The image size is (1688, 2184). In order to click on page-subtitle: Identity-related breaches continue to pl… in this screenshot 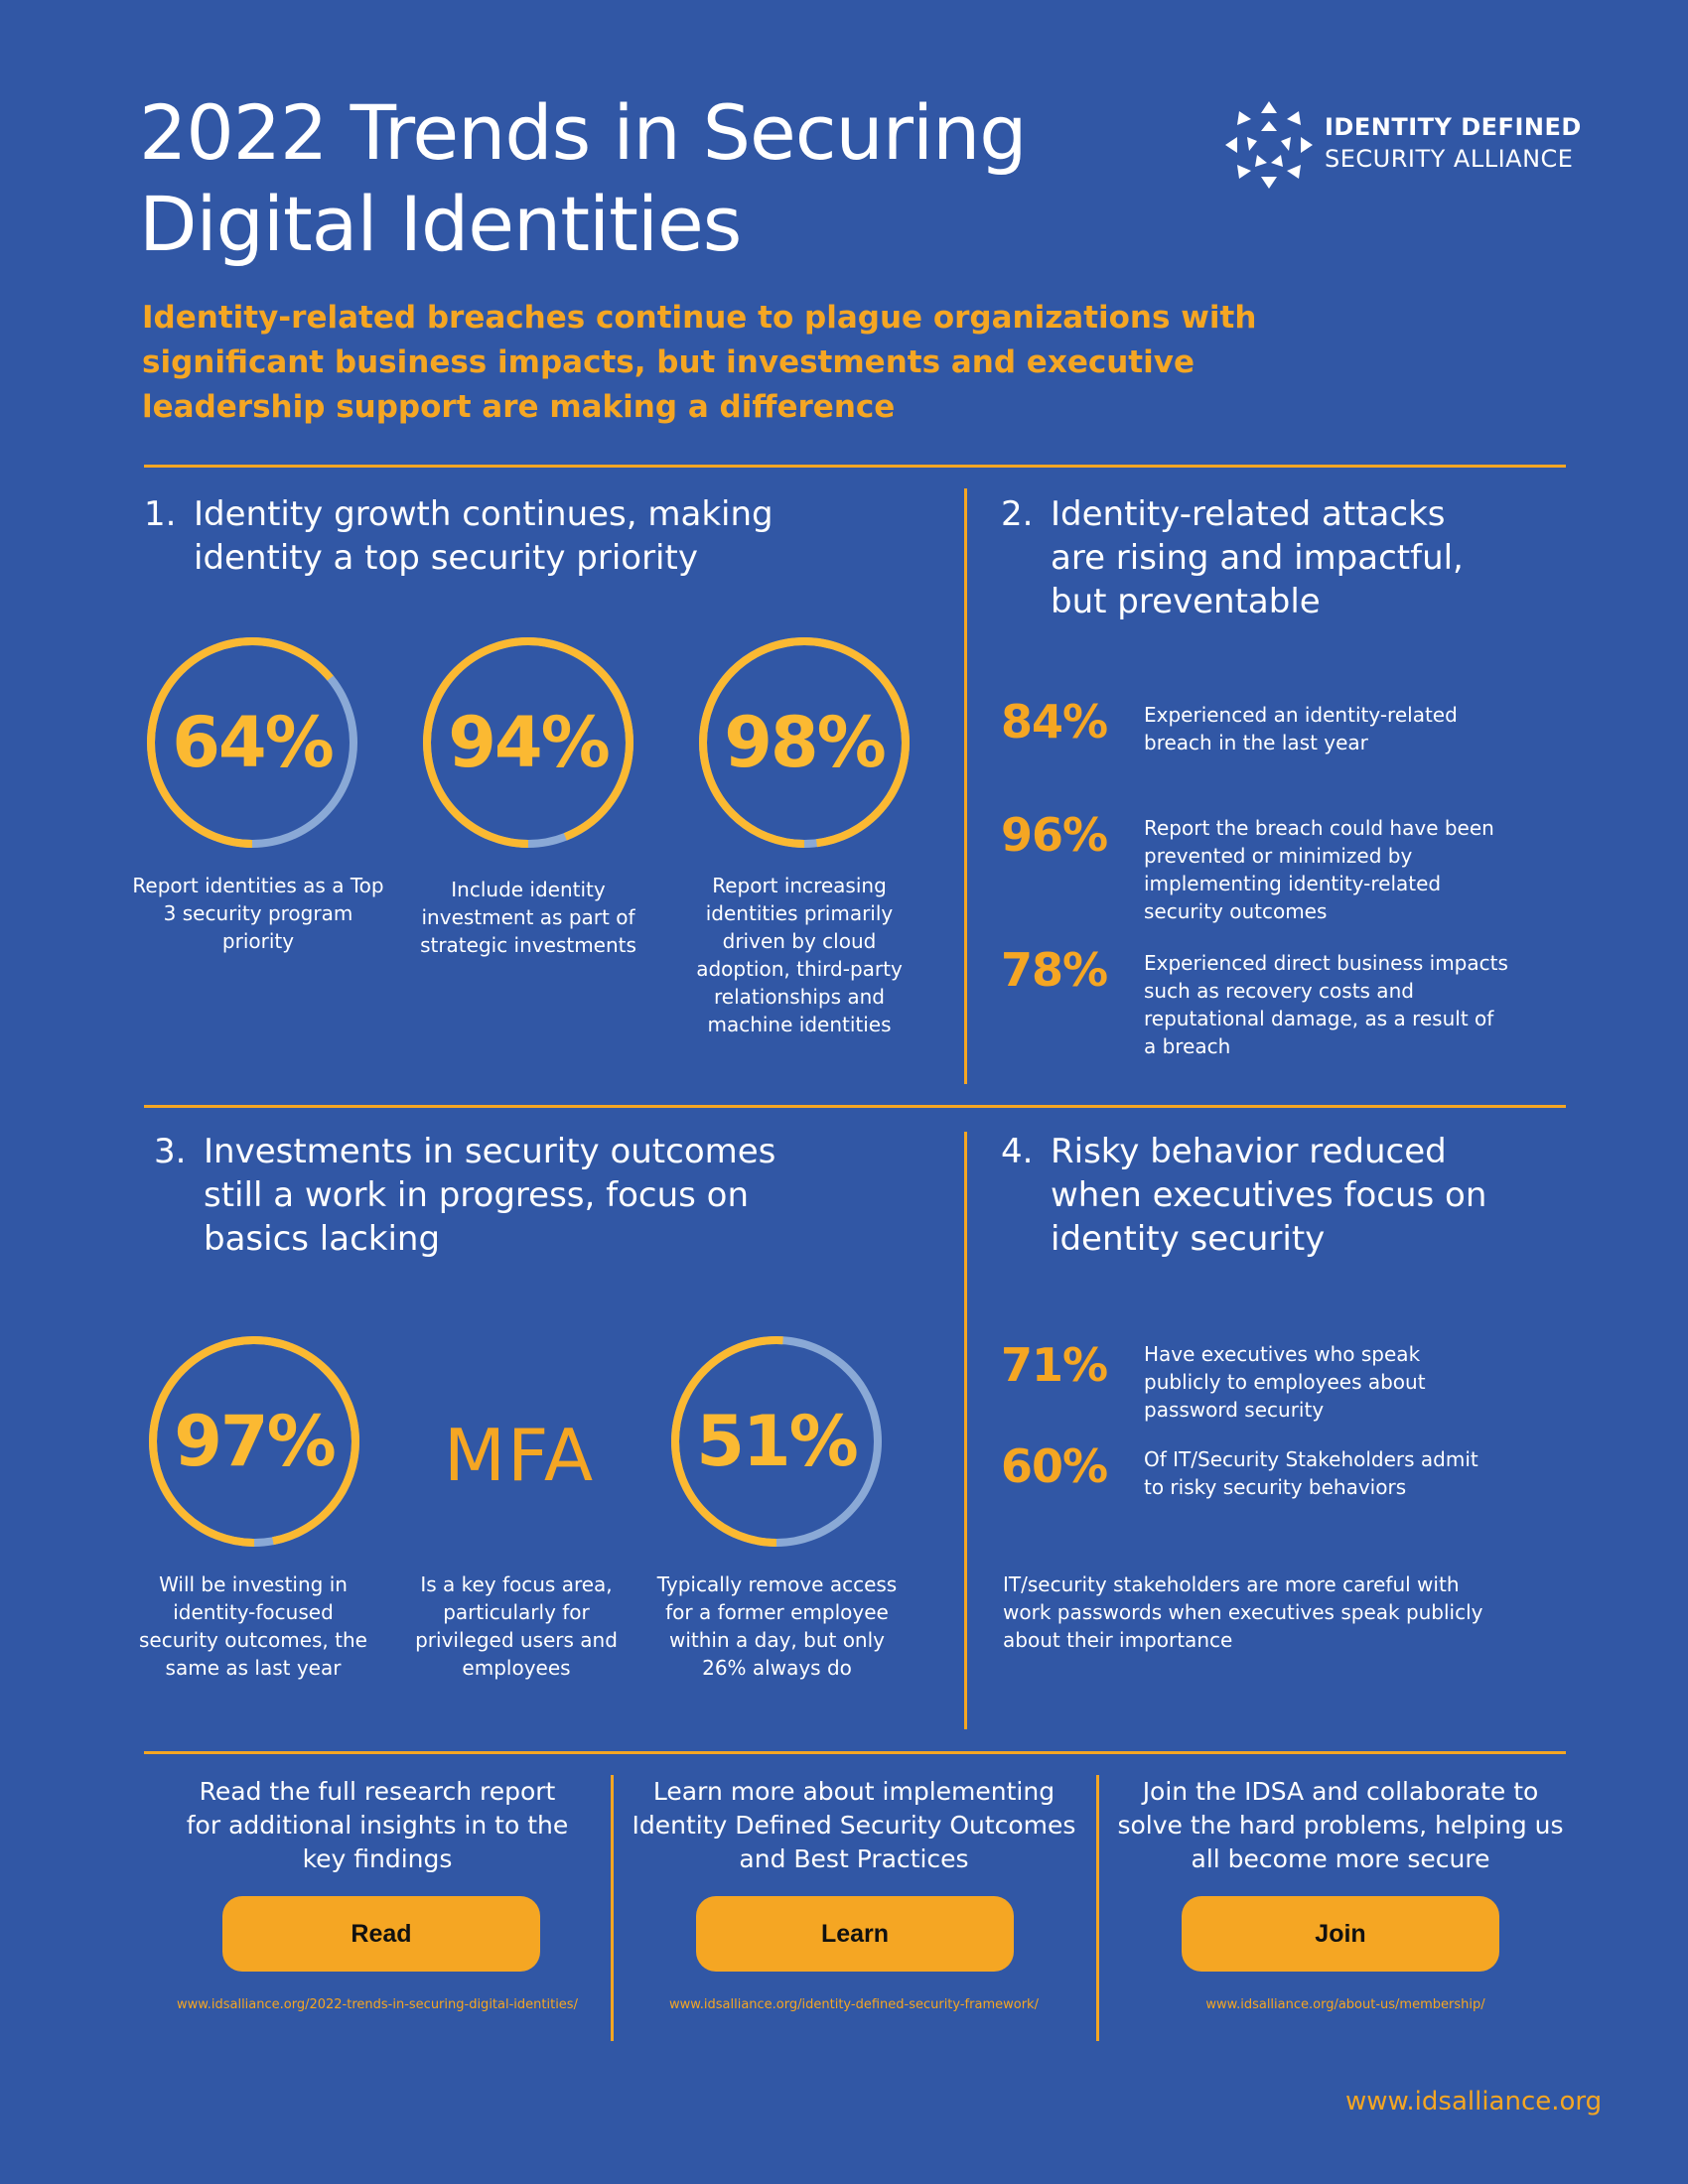, I will do `click(699, 362)`.